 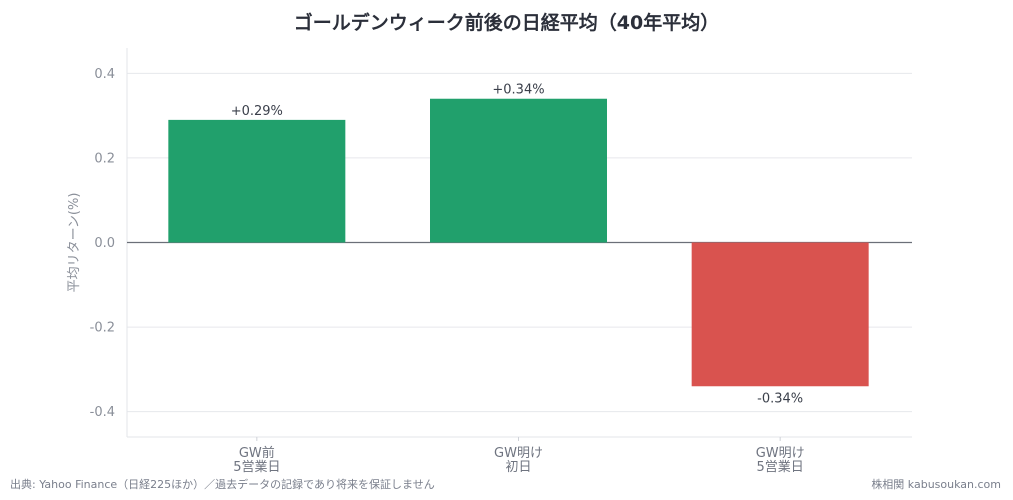 I want to click on bar-value-label: +0.29%, so click(x=257, y=111).